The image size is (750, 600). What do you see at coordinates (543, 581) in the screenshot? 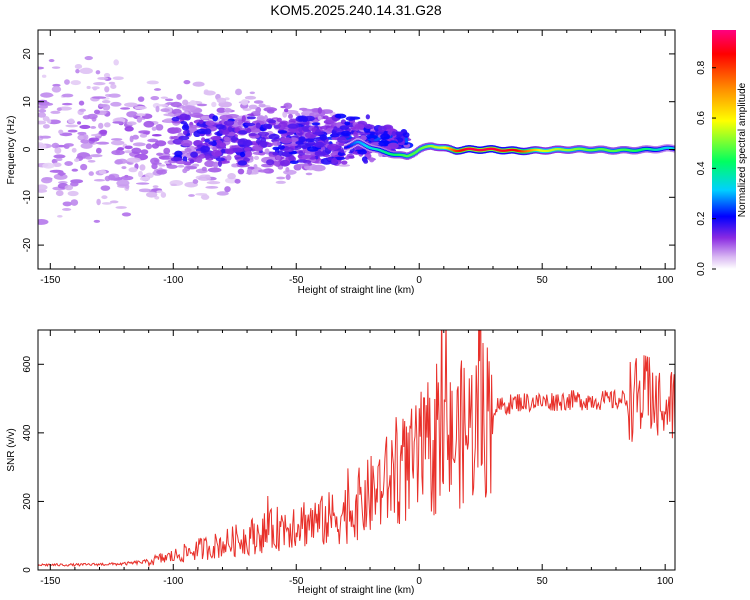
I see `snr-xtick-label: 50` at bounding box center [543, 581].